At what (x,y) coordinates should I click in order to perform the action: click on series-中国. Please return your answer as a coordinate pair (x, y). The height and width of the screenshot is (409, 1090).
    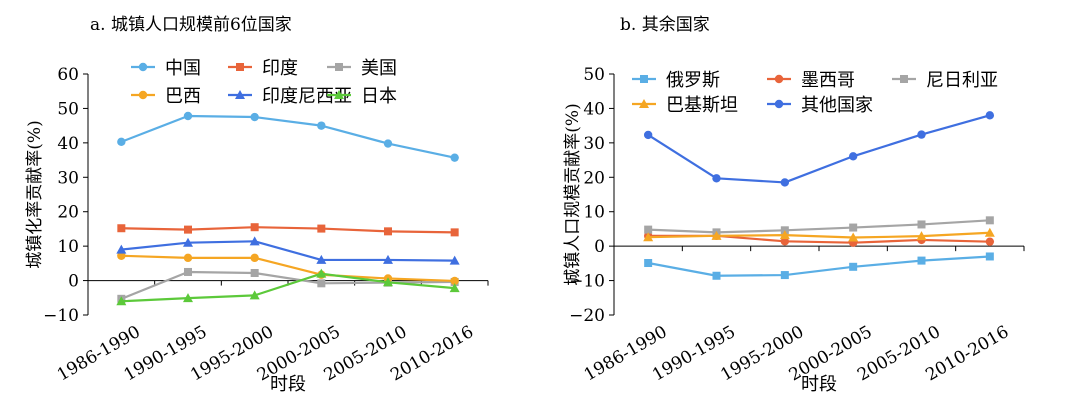
    Looking at the image, I should click on (288, 136).